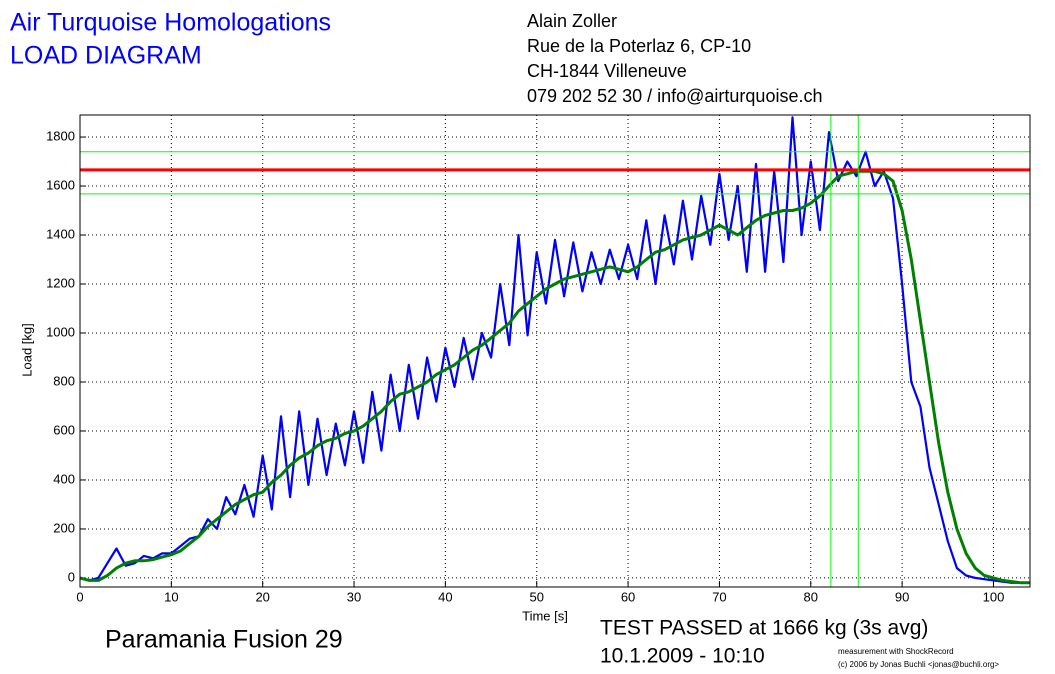 This screenshot has height=674, width=1055. What do you see at coordinates (64, 478) in the screenshot?
I see `y-tick-label: 400` at bounding box center [64, 478].